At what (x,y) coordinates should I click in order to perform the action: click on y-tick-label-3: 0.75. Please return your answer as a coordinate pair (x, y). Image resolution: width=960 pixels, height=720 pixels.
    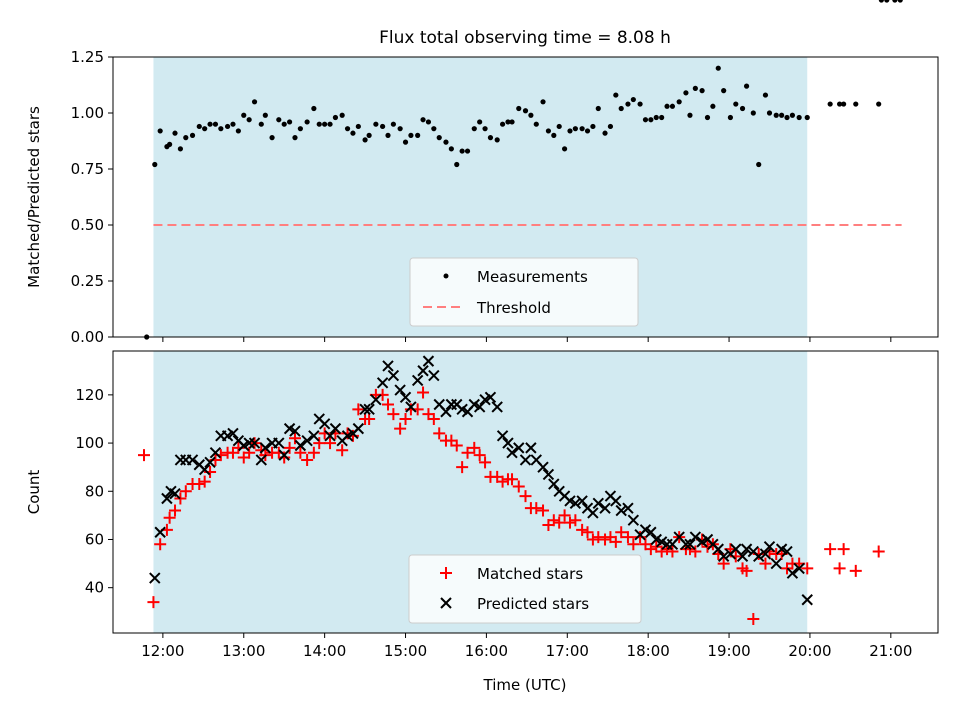
    Looking at the image, I should click on (87, 169).